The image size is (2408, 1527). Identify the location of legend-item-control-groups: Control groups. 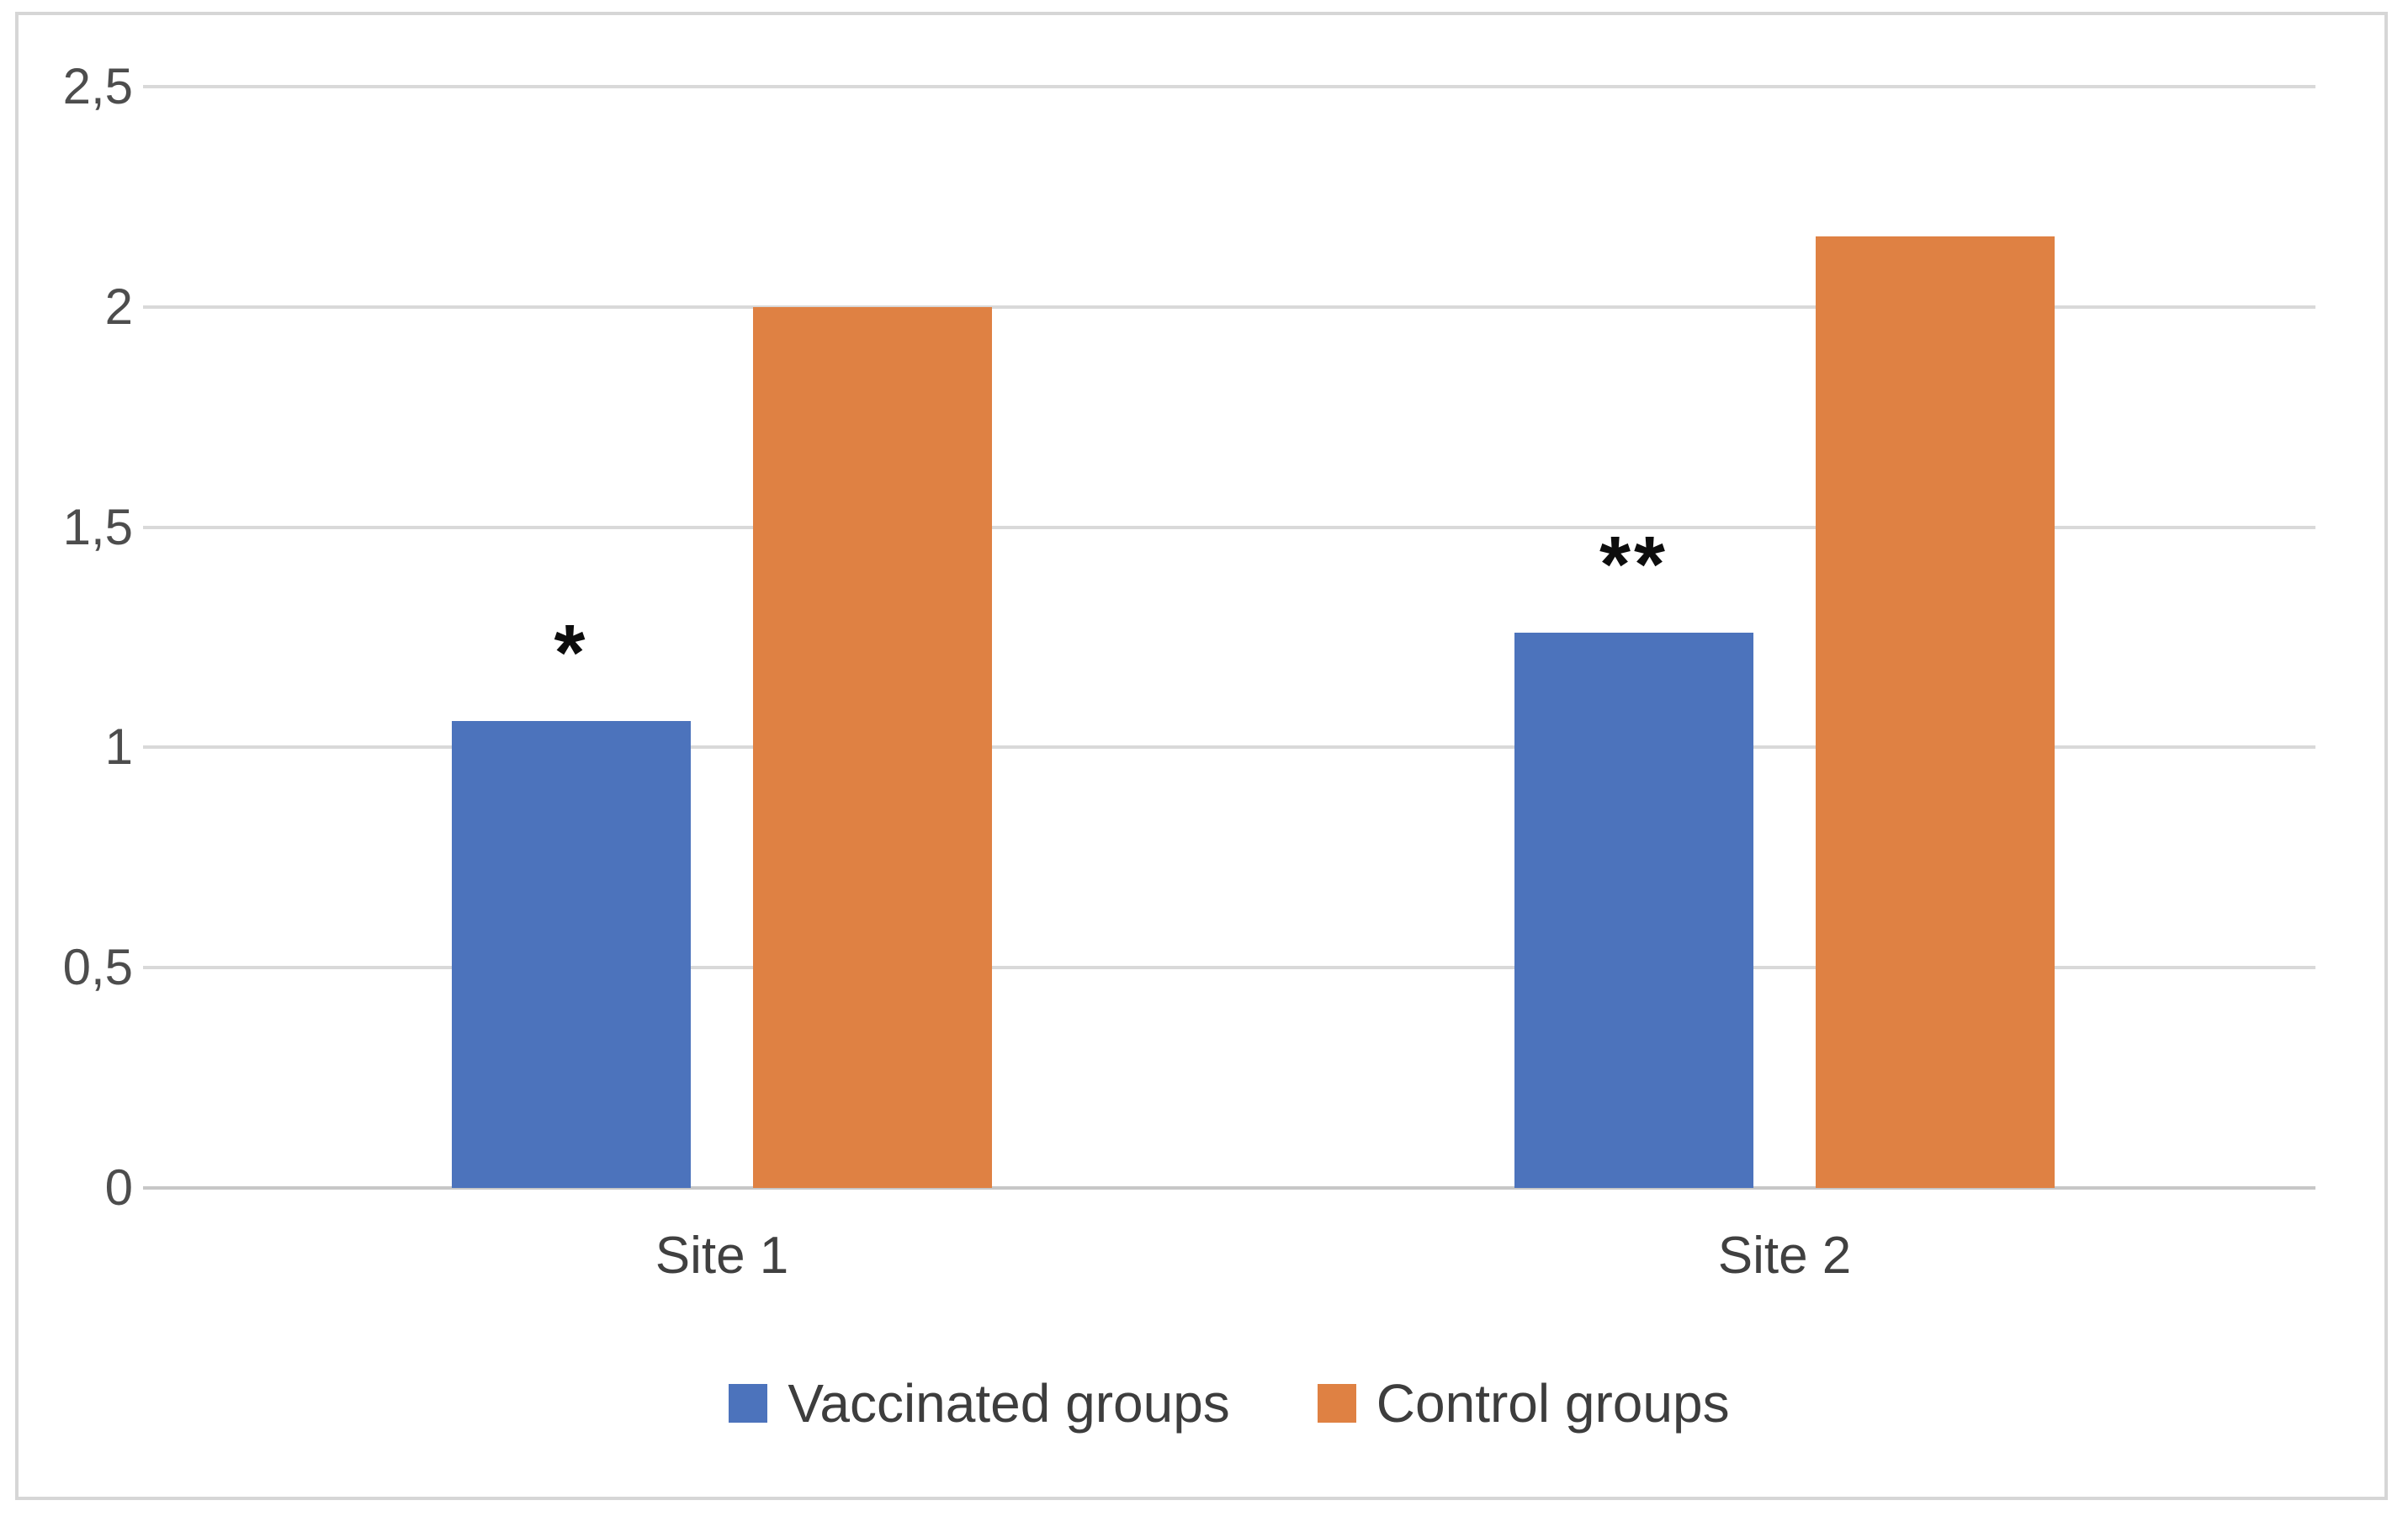
(1523, 1403).